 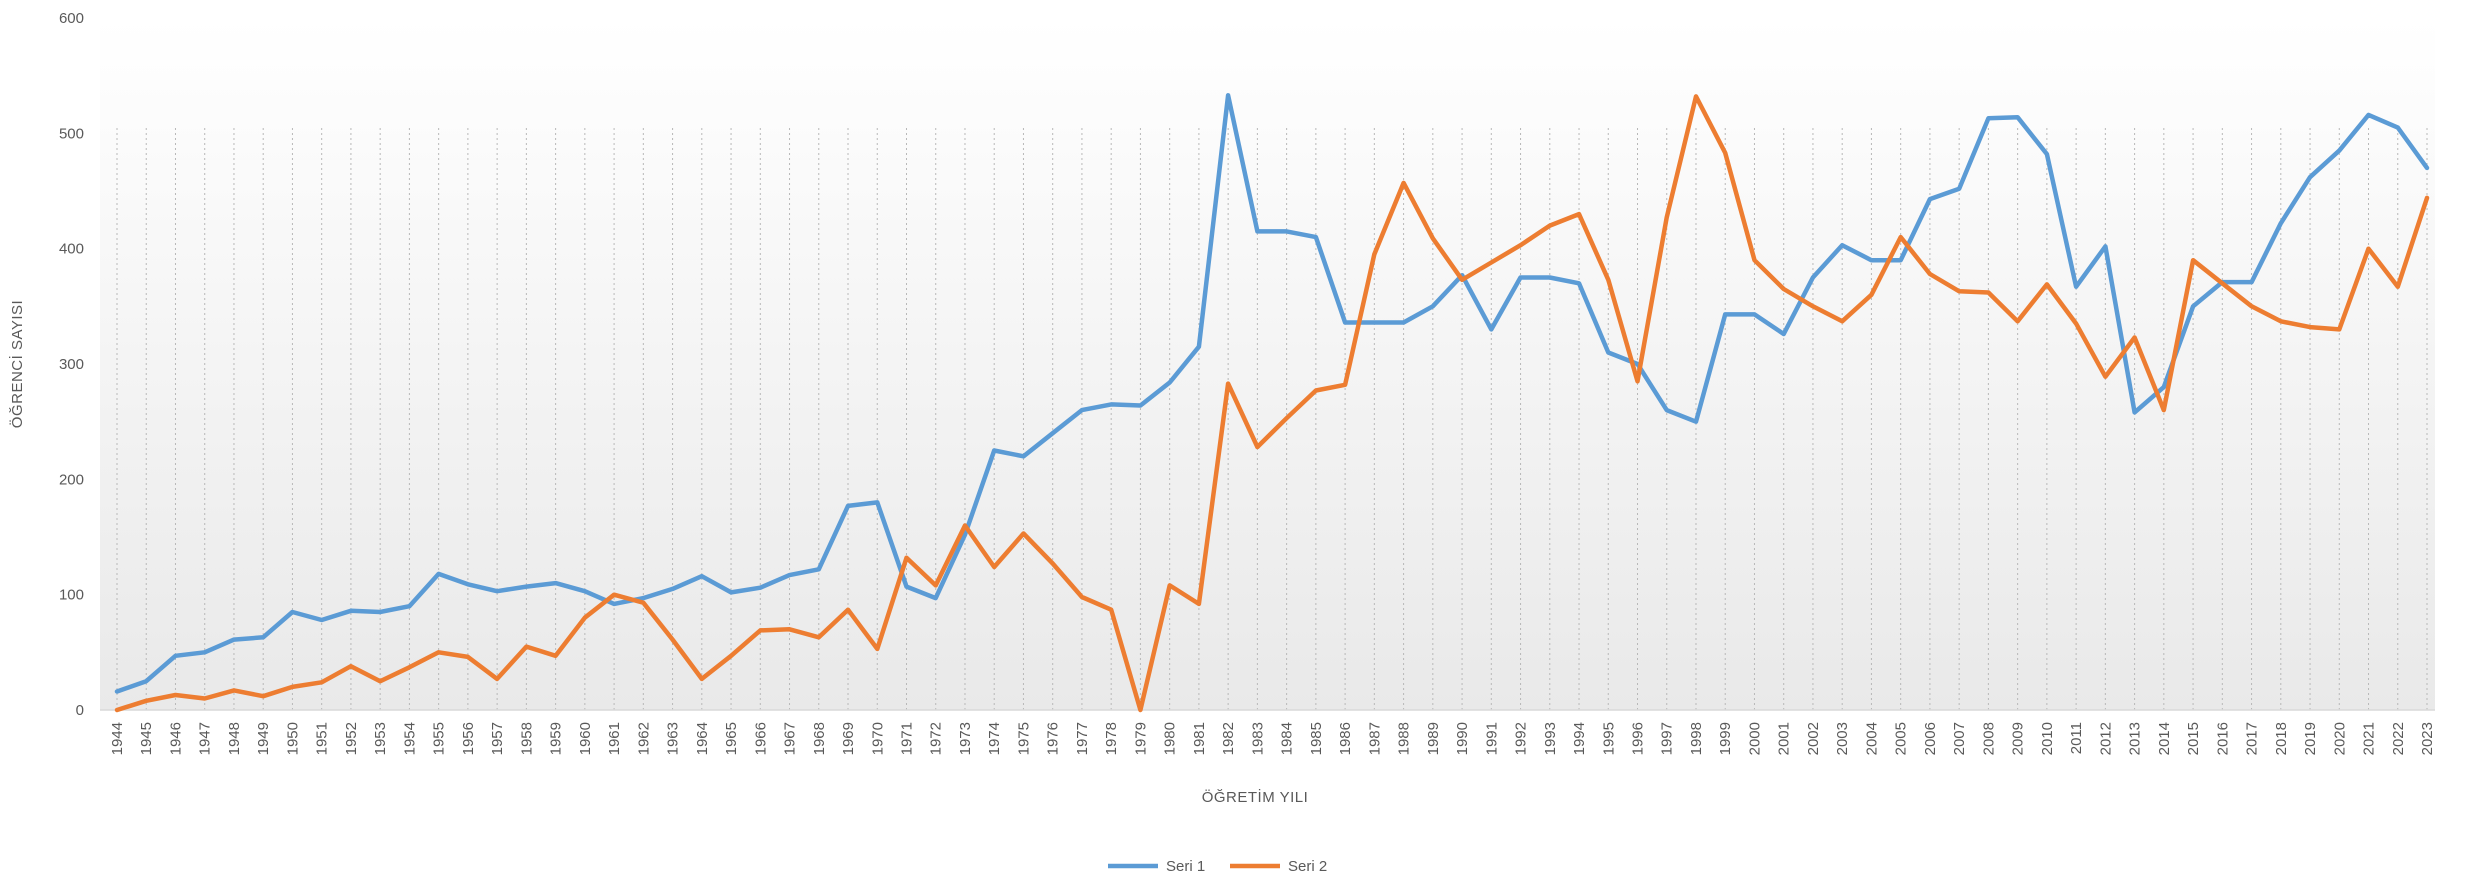 I want to click on x-tick-label: 2010, so click(x=2047, y=738).